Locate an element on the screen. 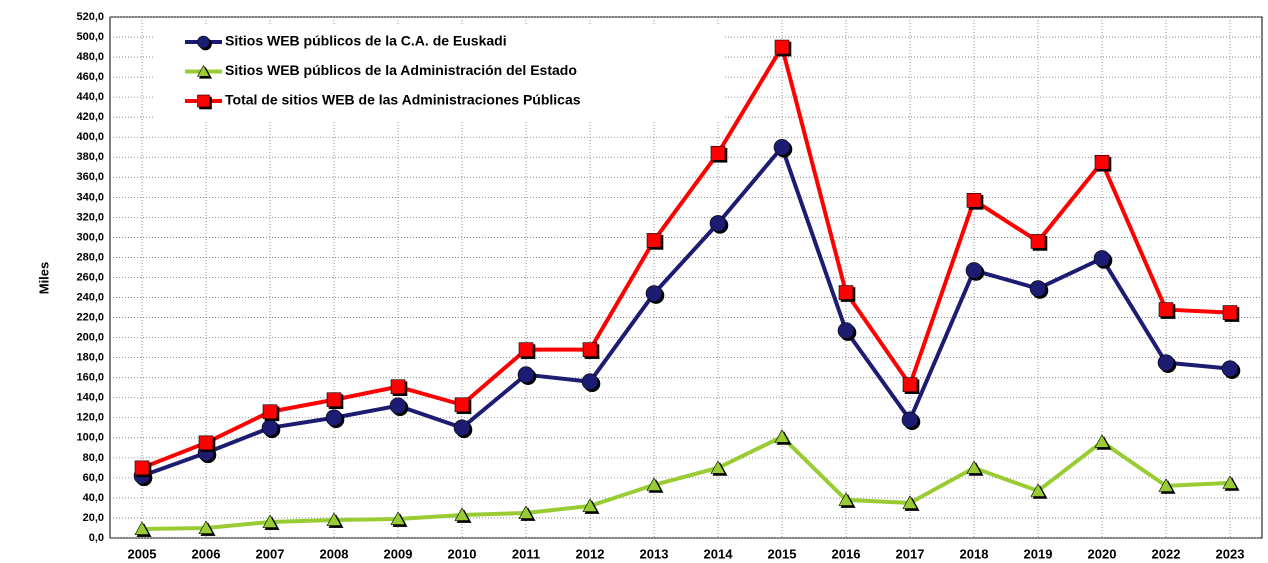  x-tick-label: 2020 is located at coordinates (1102, 553).